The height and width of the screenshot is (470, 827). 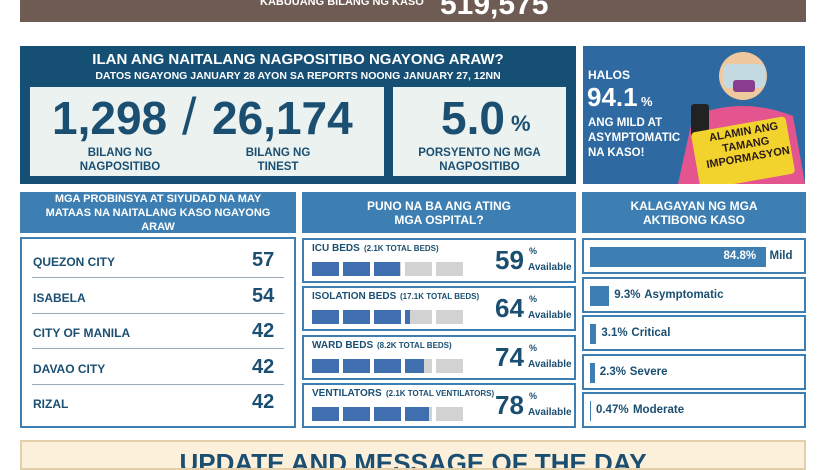 I want to click on tested-count: 26,174, so click(x=282, y=118).